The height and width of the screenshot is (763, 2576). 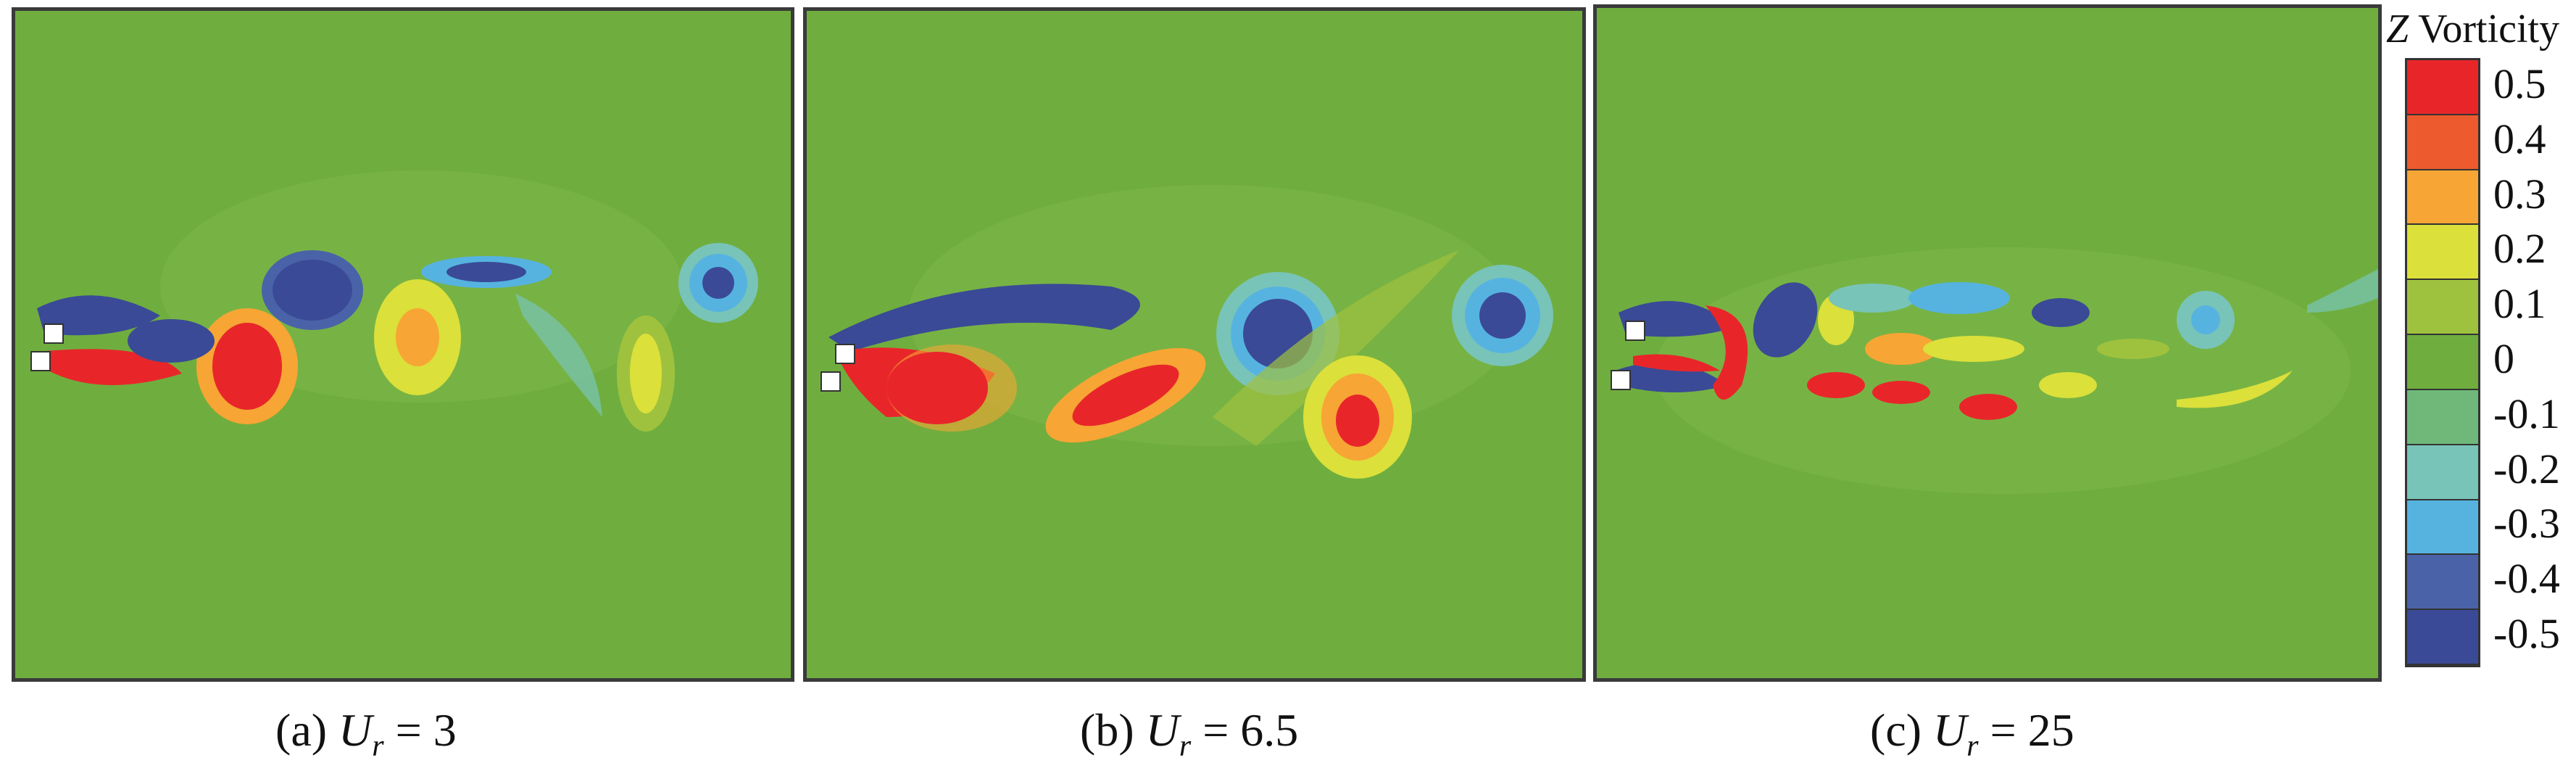 I want to click on colorbar-label: -0.4, so click(x=2526, y=579).